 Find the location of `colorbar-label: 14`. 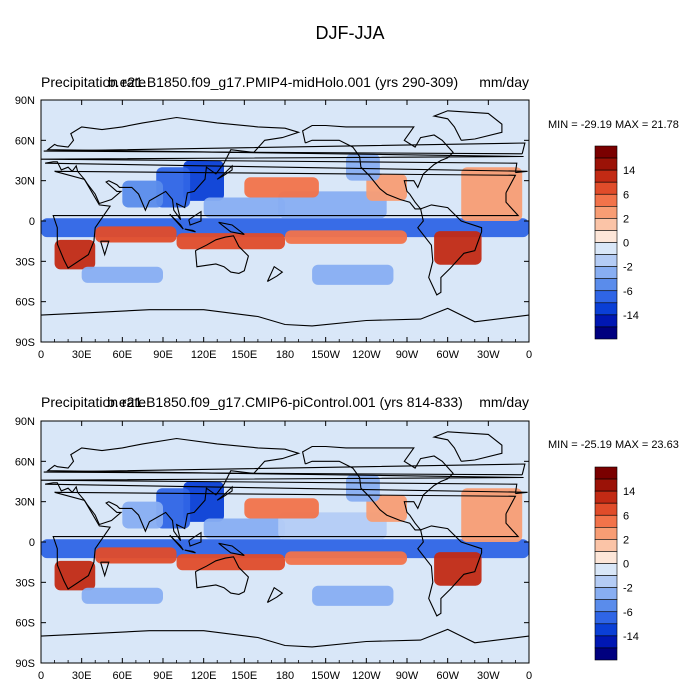

colorbar-label: 14 is located at coordinates (629, 171).